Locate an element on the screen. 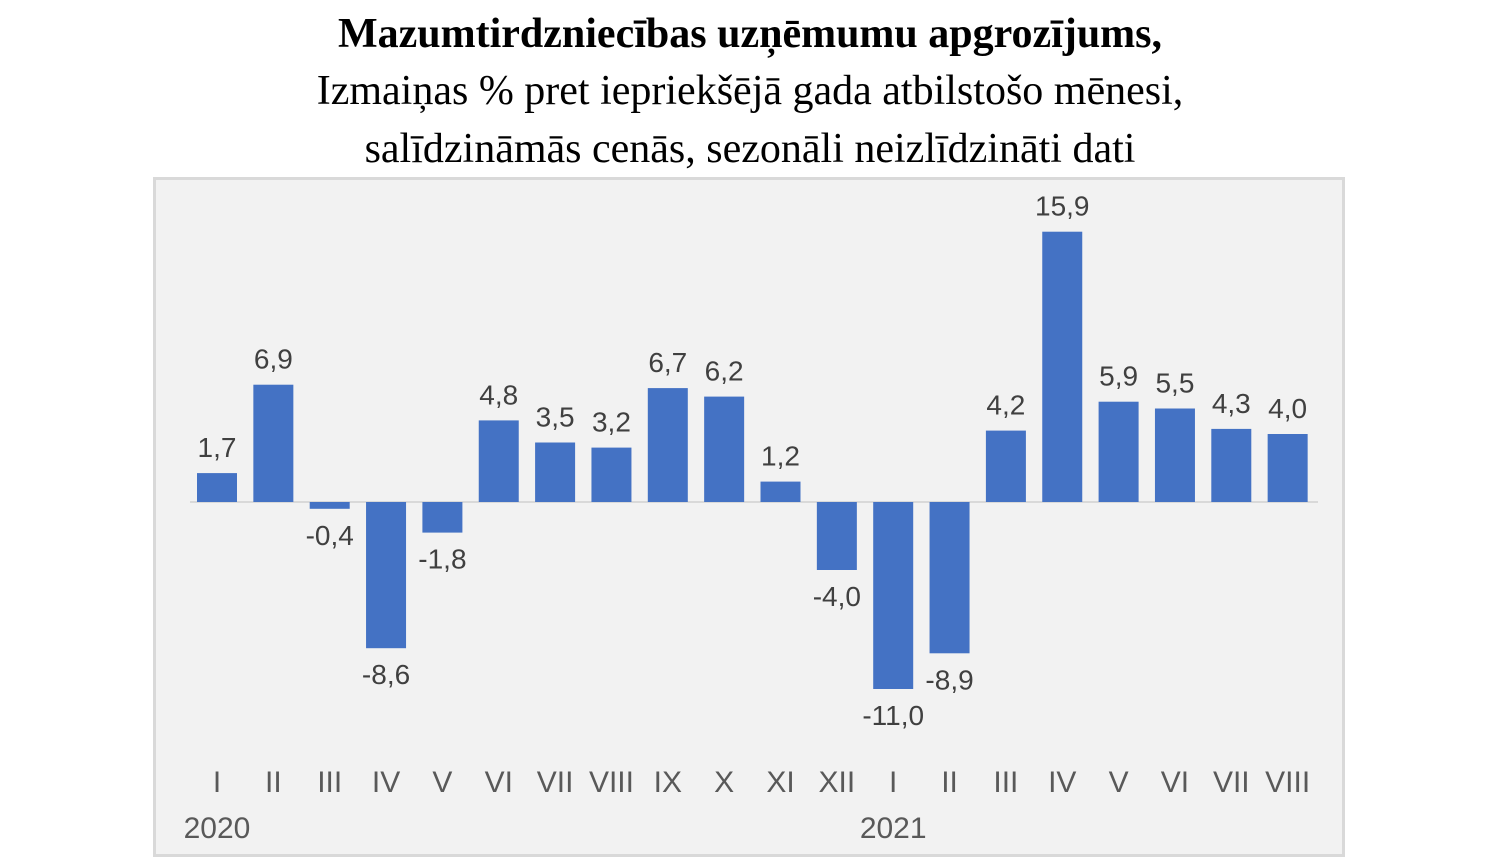 This screenshot has height=860, width=1500. data-label: 15,9 is located at coordinates (1062, 206).